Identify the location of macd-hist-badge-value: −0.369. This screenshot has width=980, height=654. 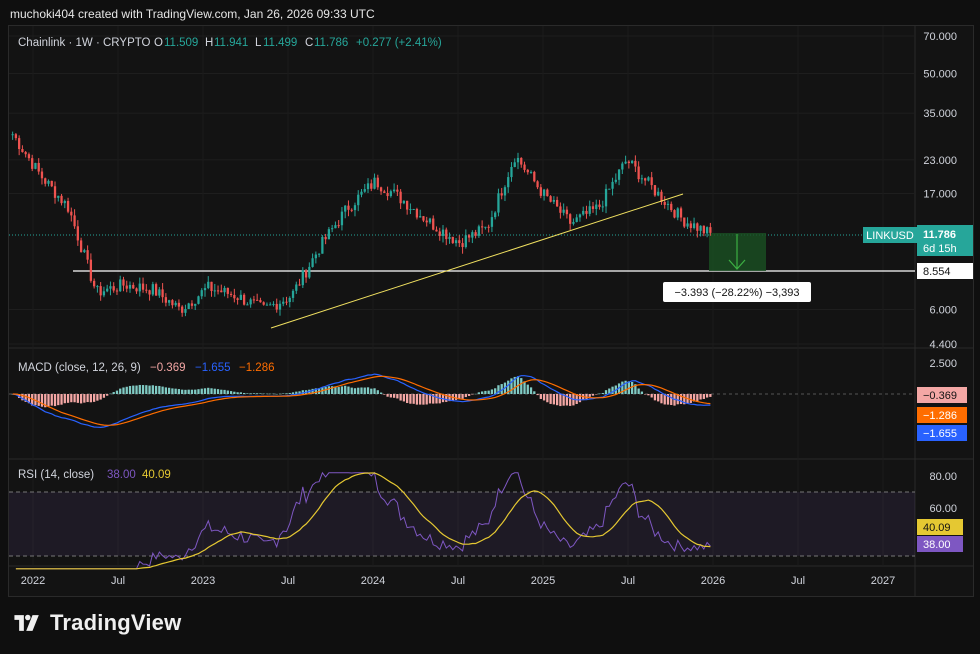
(940, 396).